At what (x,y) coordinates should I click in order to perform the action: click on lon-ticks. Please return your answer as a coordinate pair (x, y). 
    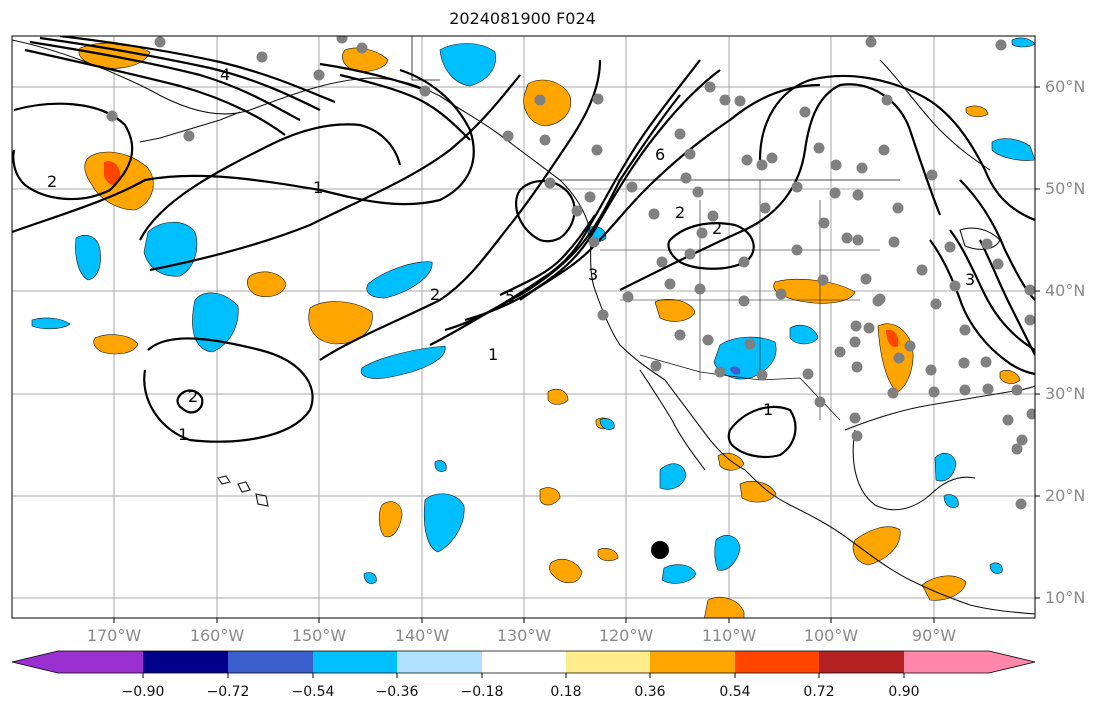
    Looking at the image, I should click on (524, 620).